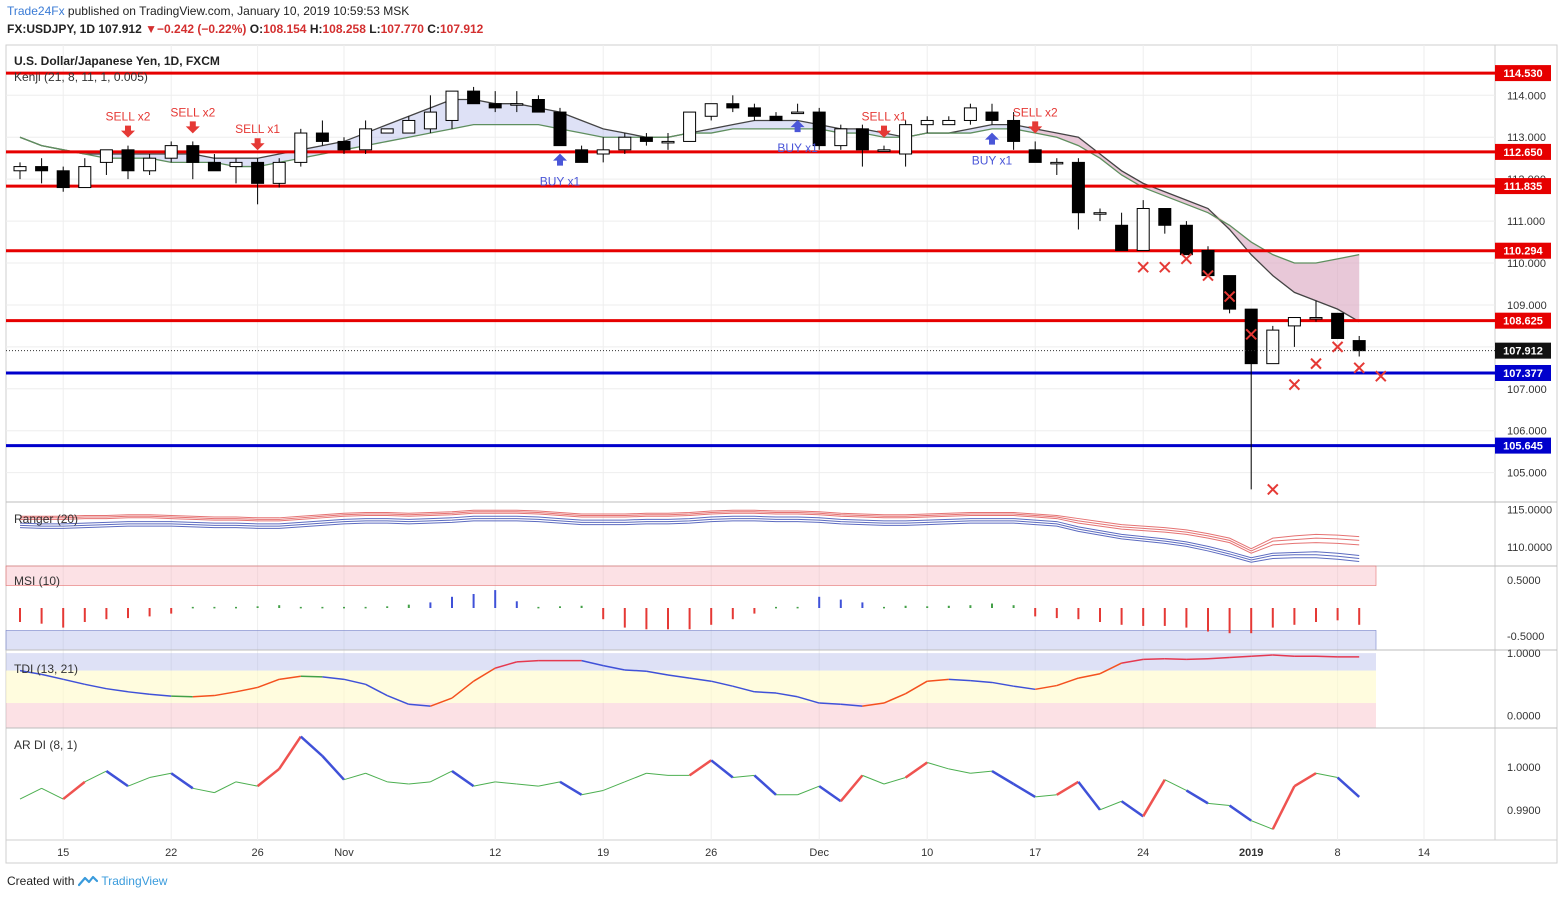 The width and height of the screenshot is (1565, 899). I want to click on ardi-title: AR DI (8, 1), so click(45, 745).